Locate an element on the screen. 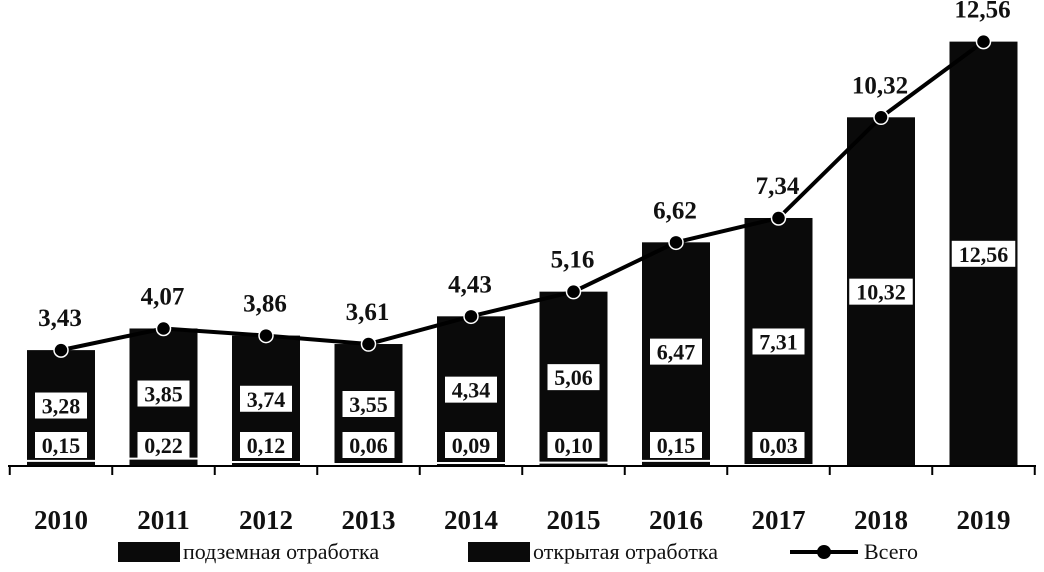 The image size is (1044, 572). total-value-label-2013: 3,61 is located at coordinates (368, 312).